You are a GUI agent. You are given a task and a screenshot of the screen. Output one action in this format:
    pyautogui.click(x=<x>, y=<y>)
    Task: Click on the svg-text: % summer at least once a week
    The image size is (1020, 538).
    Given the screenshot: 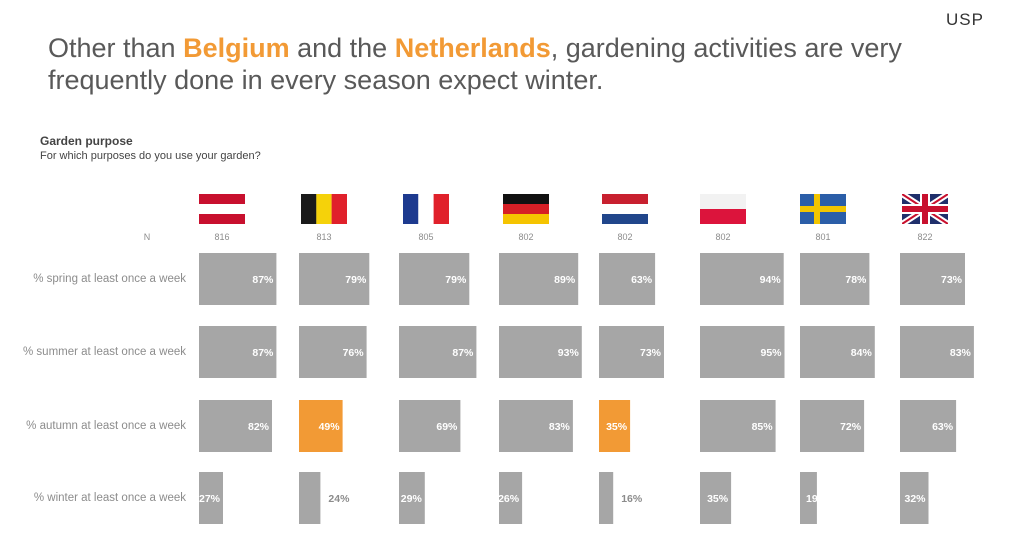 What is the action you would take?
    pyautogui.click(x=104, y=352)
    